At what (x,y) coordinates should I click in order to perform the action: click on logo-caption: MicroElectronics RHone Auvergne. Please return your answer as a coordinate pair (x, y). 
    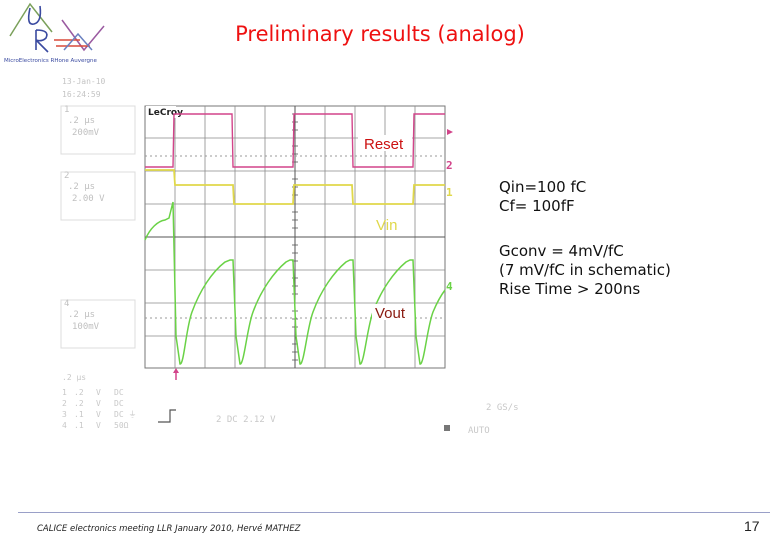
    Looking at the image, I should click on (50, 61).